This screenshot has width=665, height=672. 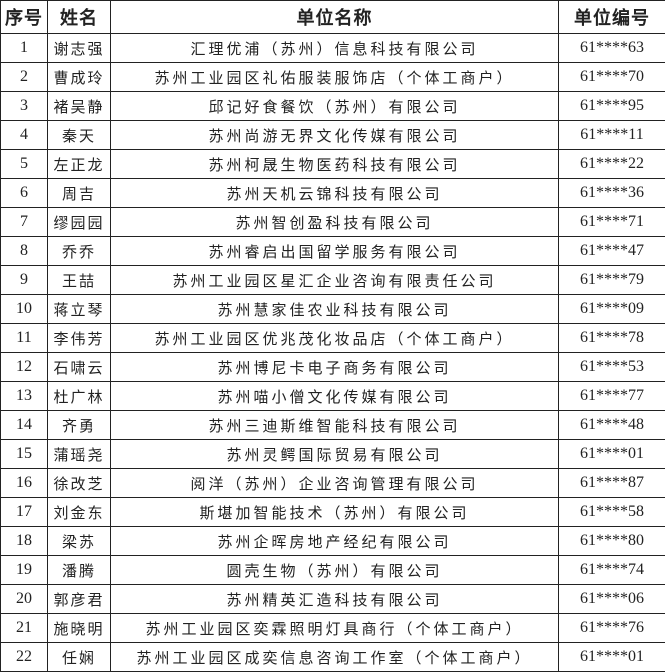 I want to click on person-name: 周吉, so click(x=79, y=193).